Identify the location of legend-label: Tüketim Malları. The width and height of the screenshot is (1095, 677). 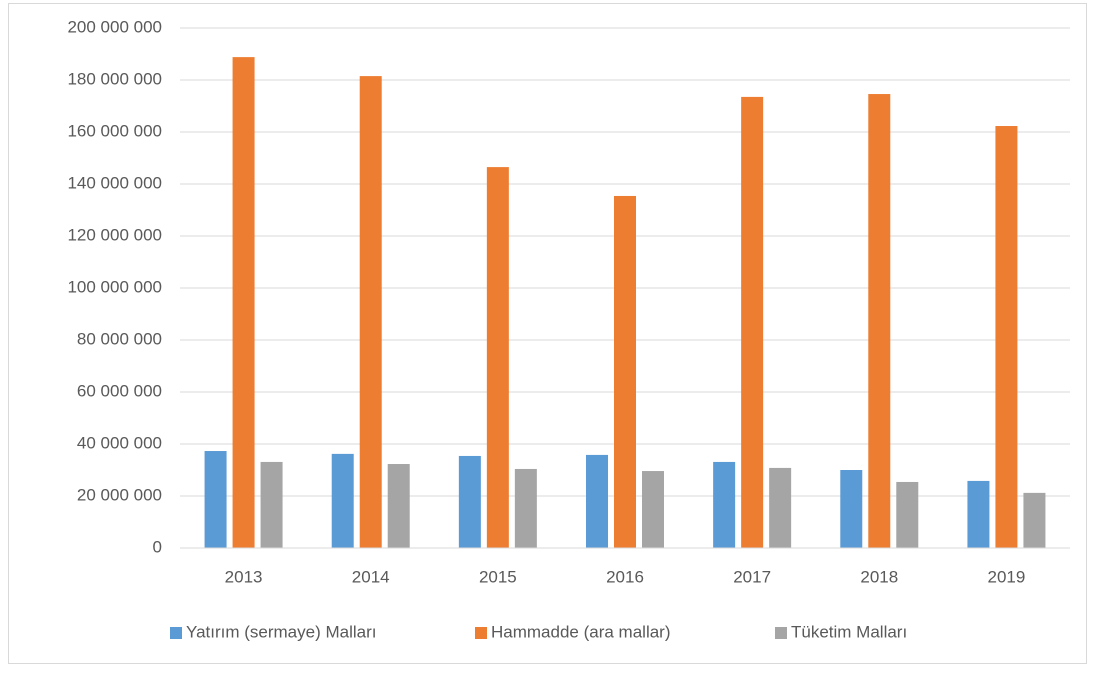
(849, 631).